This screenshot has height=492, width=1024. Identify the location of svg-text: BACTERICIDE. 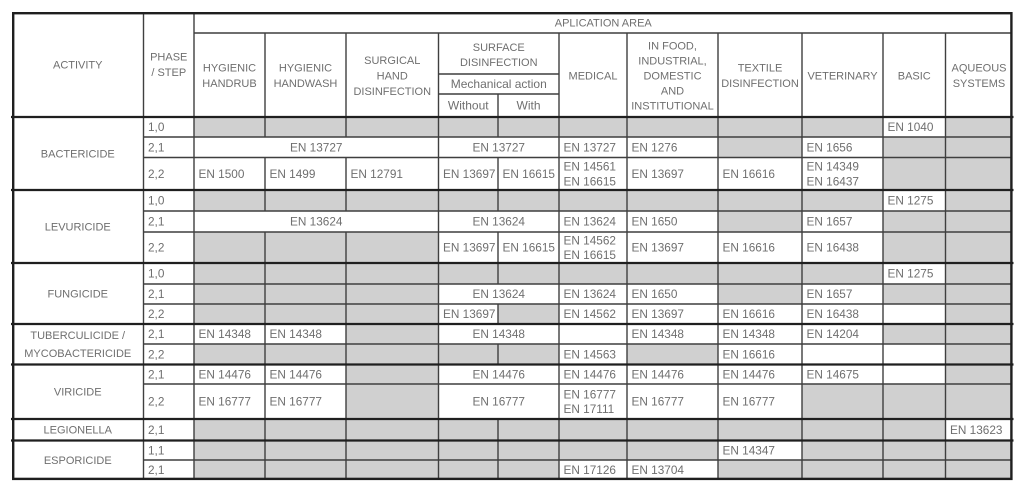
(78, 154).